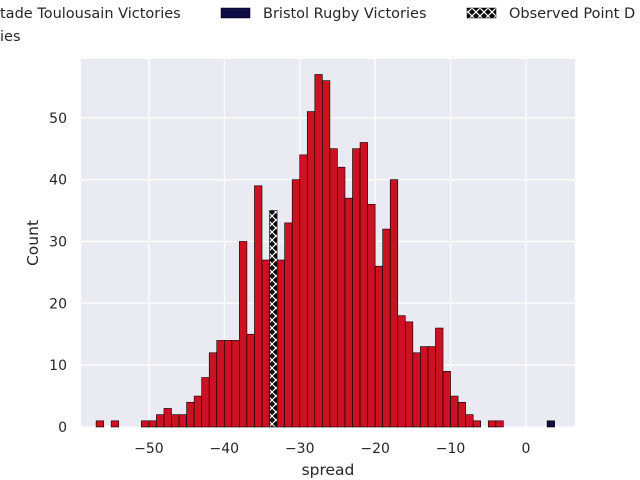 The width and height of the screenshot is (640, 480). Describe the element at coordinates (451, 449) in the screenshot. I see `x-tick-label: −10` at that location.